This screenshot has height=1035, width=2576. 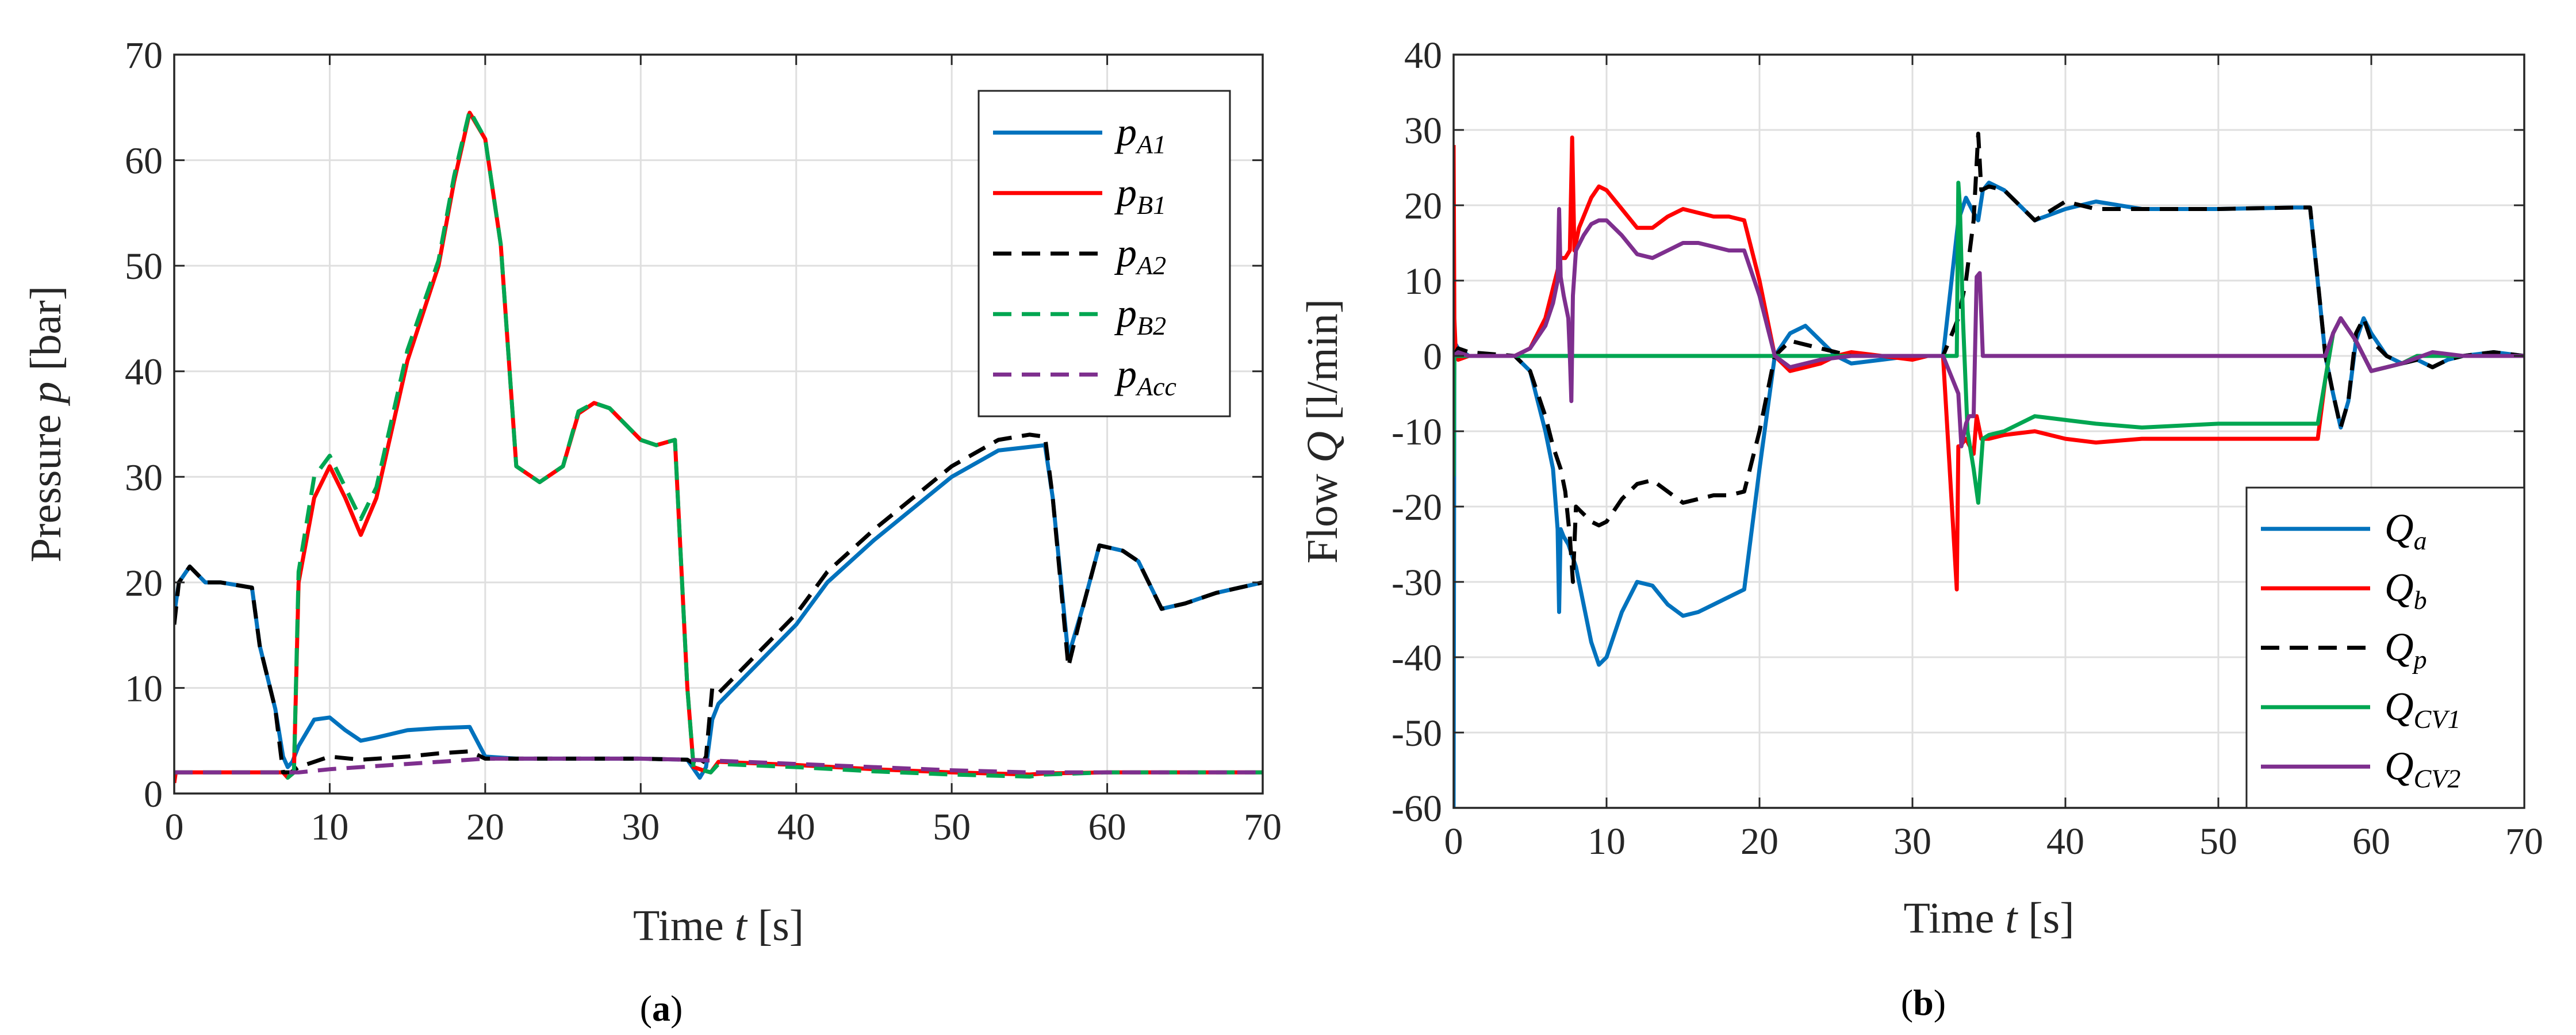 I want to click on legend-item-q-a: Qa, so click(x=2344, y=531).